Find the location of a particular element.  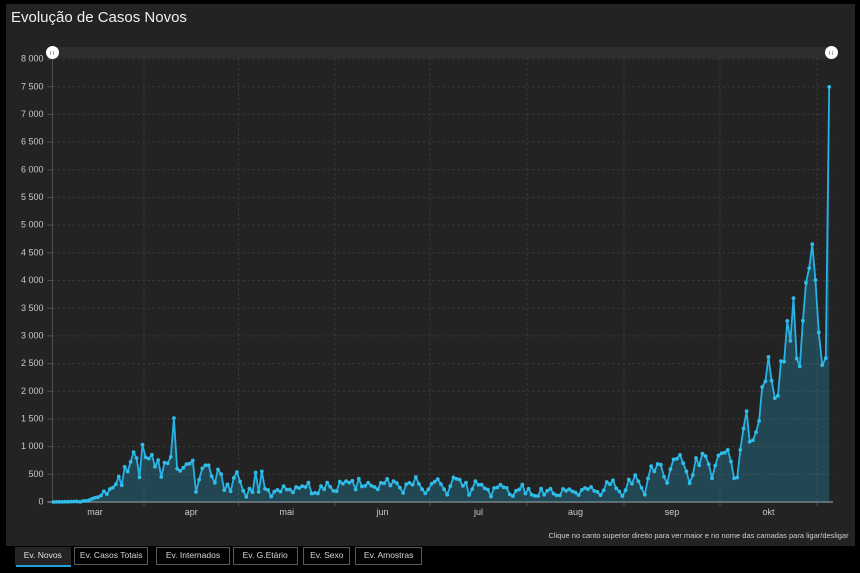

svg-text: sep is located at coordinates (672, 512).